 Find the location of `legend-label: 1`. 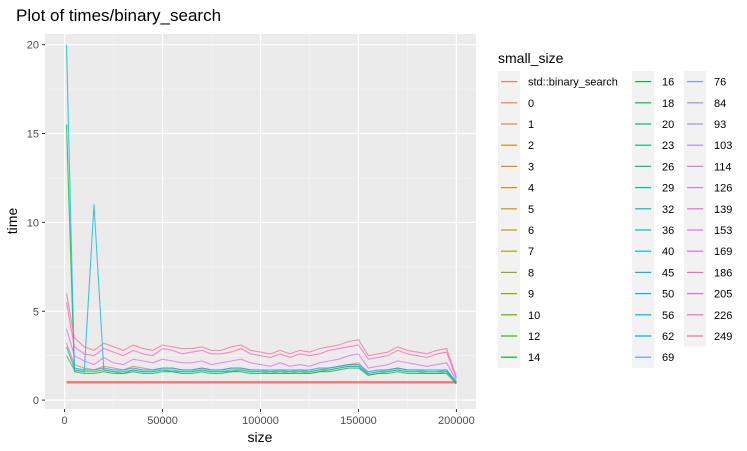

legend-label: 1 is located at coordinates (531, 125).